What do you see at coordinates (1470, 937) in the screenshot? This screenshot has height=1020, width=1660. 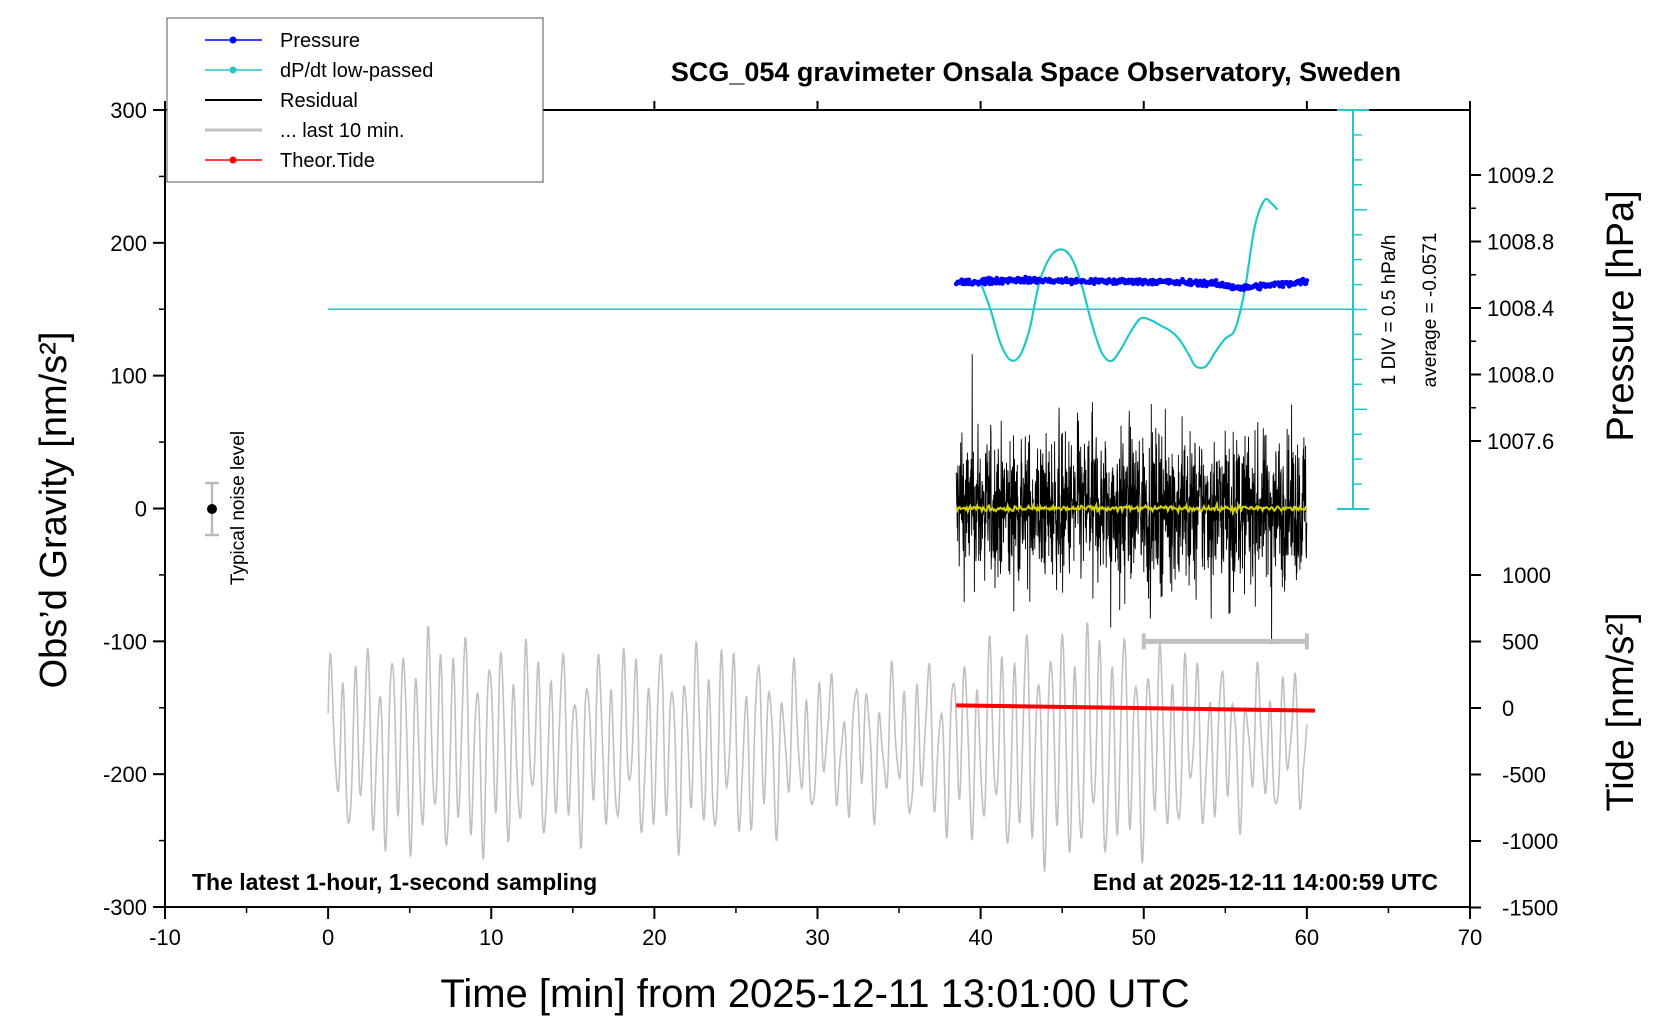 I see `x-tick-label: 70` at bounding box center [1470, 937].